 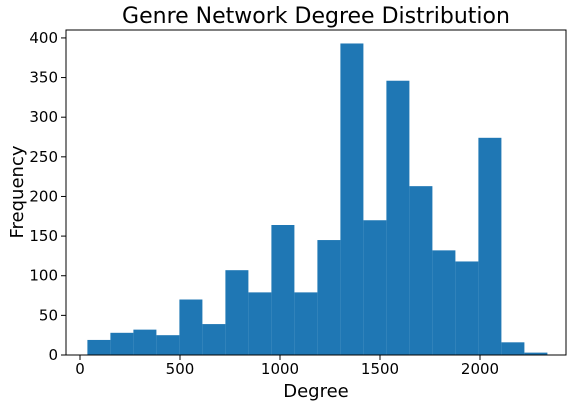 I want to click on y-tick-label: 0, so click(x=53, y=355).